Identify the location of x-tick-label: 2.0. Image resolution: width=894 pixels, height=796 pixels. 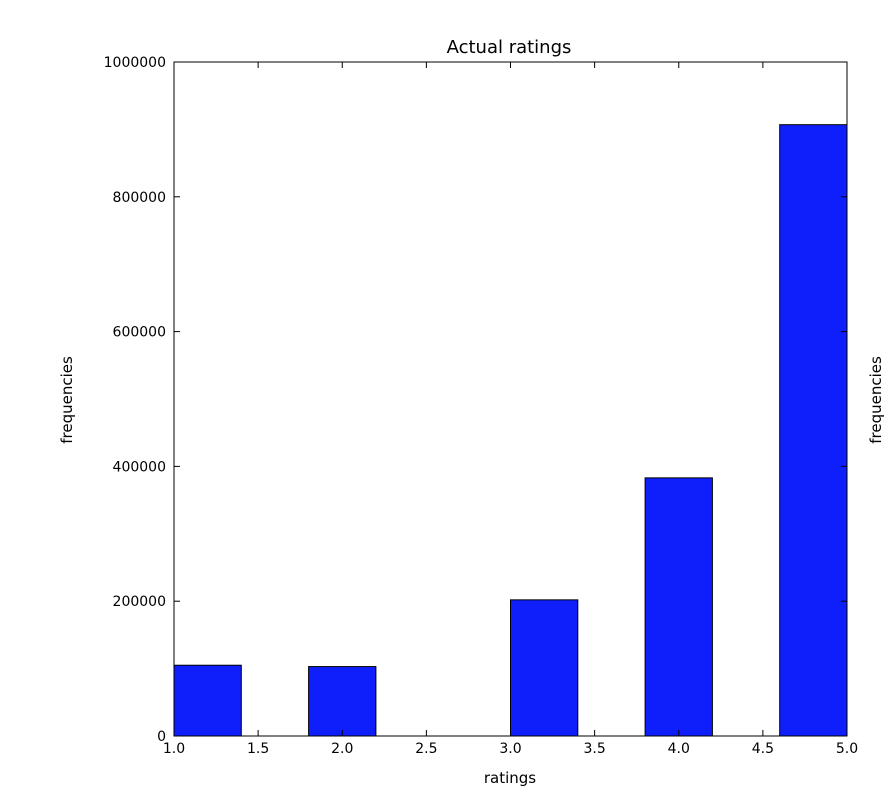
(342, 749).